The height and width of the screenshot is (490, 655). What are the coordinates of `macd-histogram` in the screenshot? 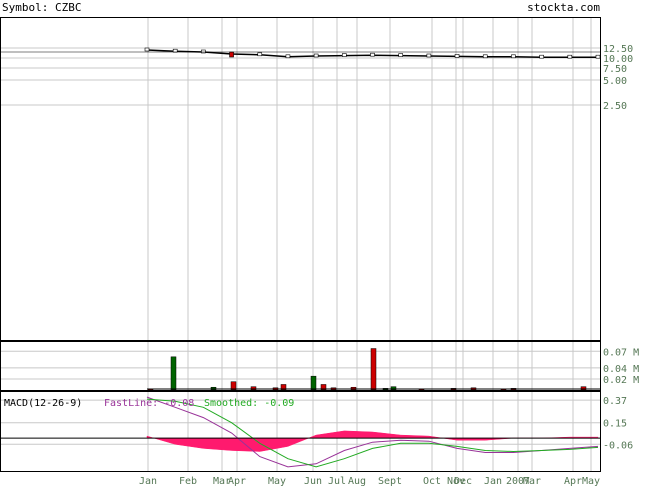 It's located at (372, 441).